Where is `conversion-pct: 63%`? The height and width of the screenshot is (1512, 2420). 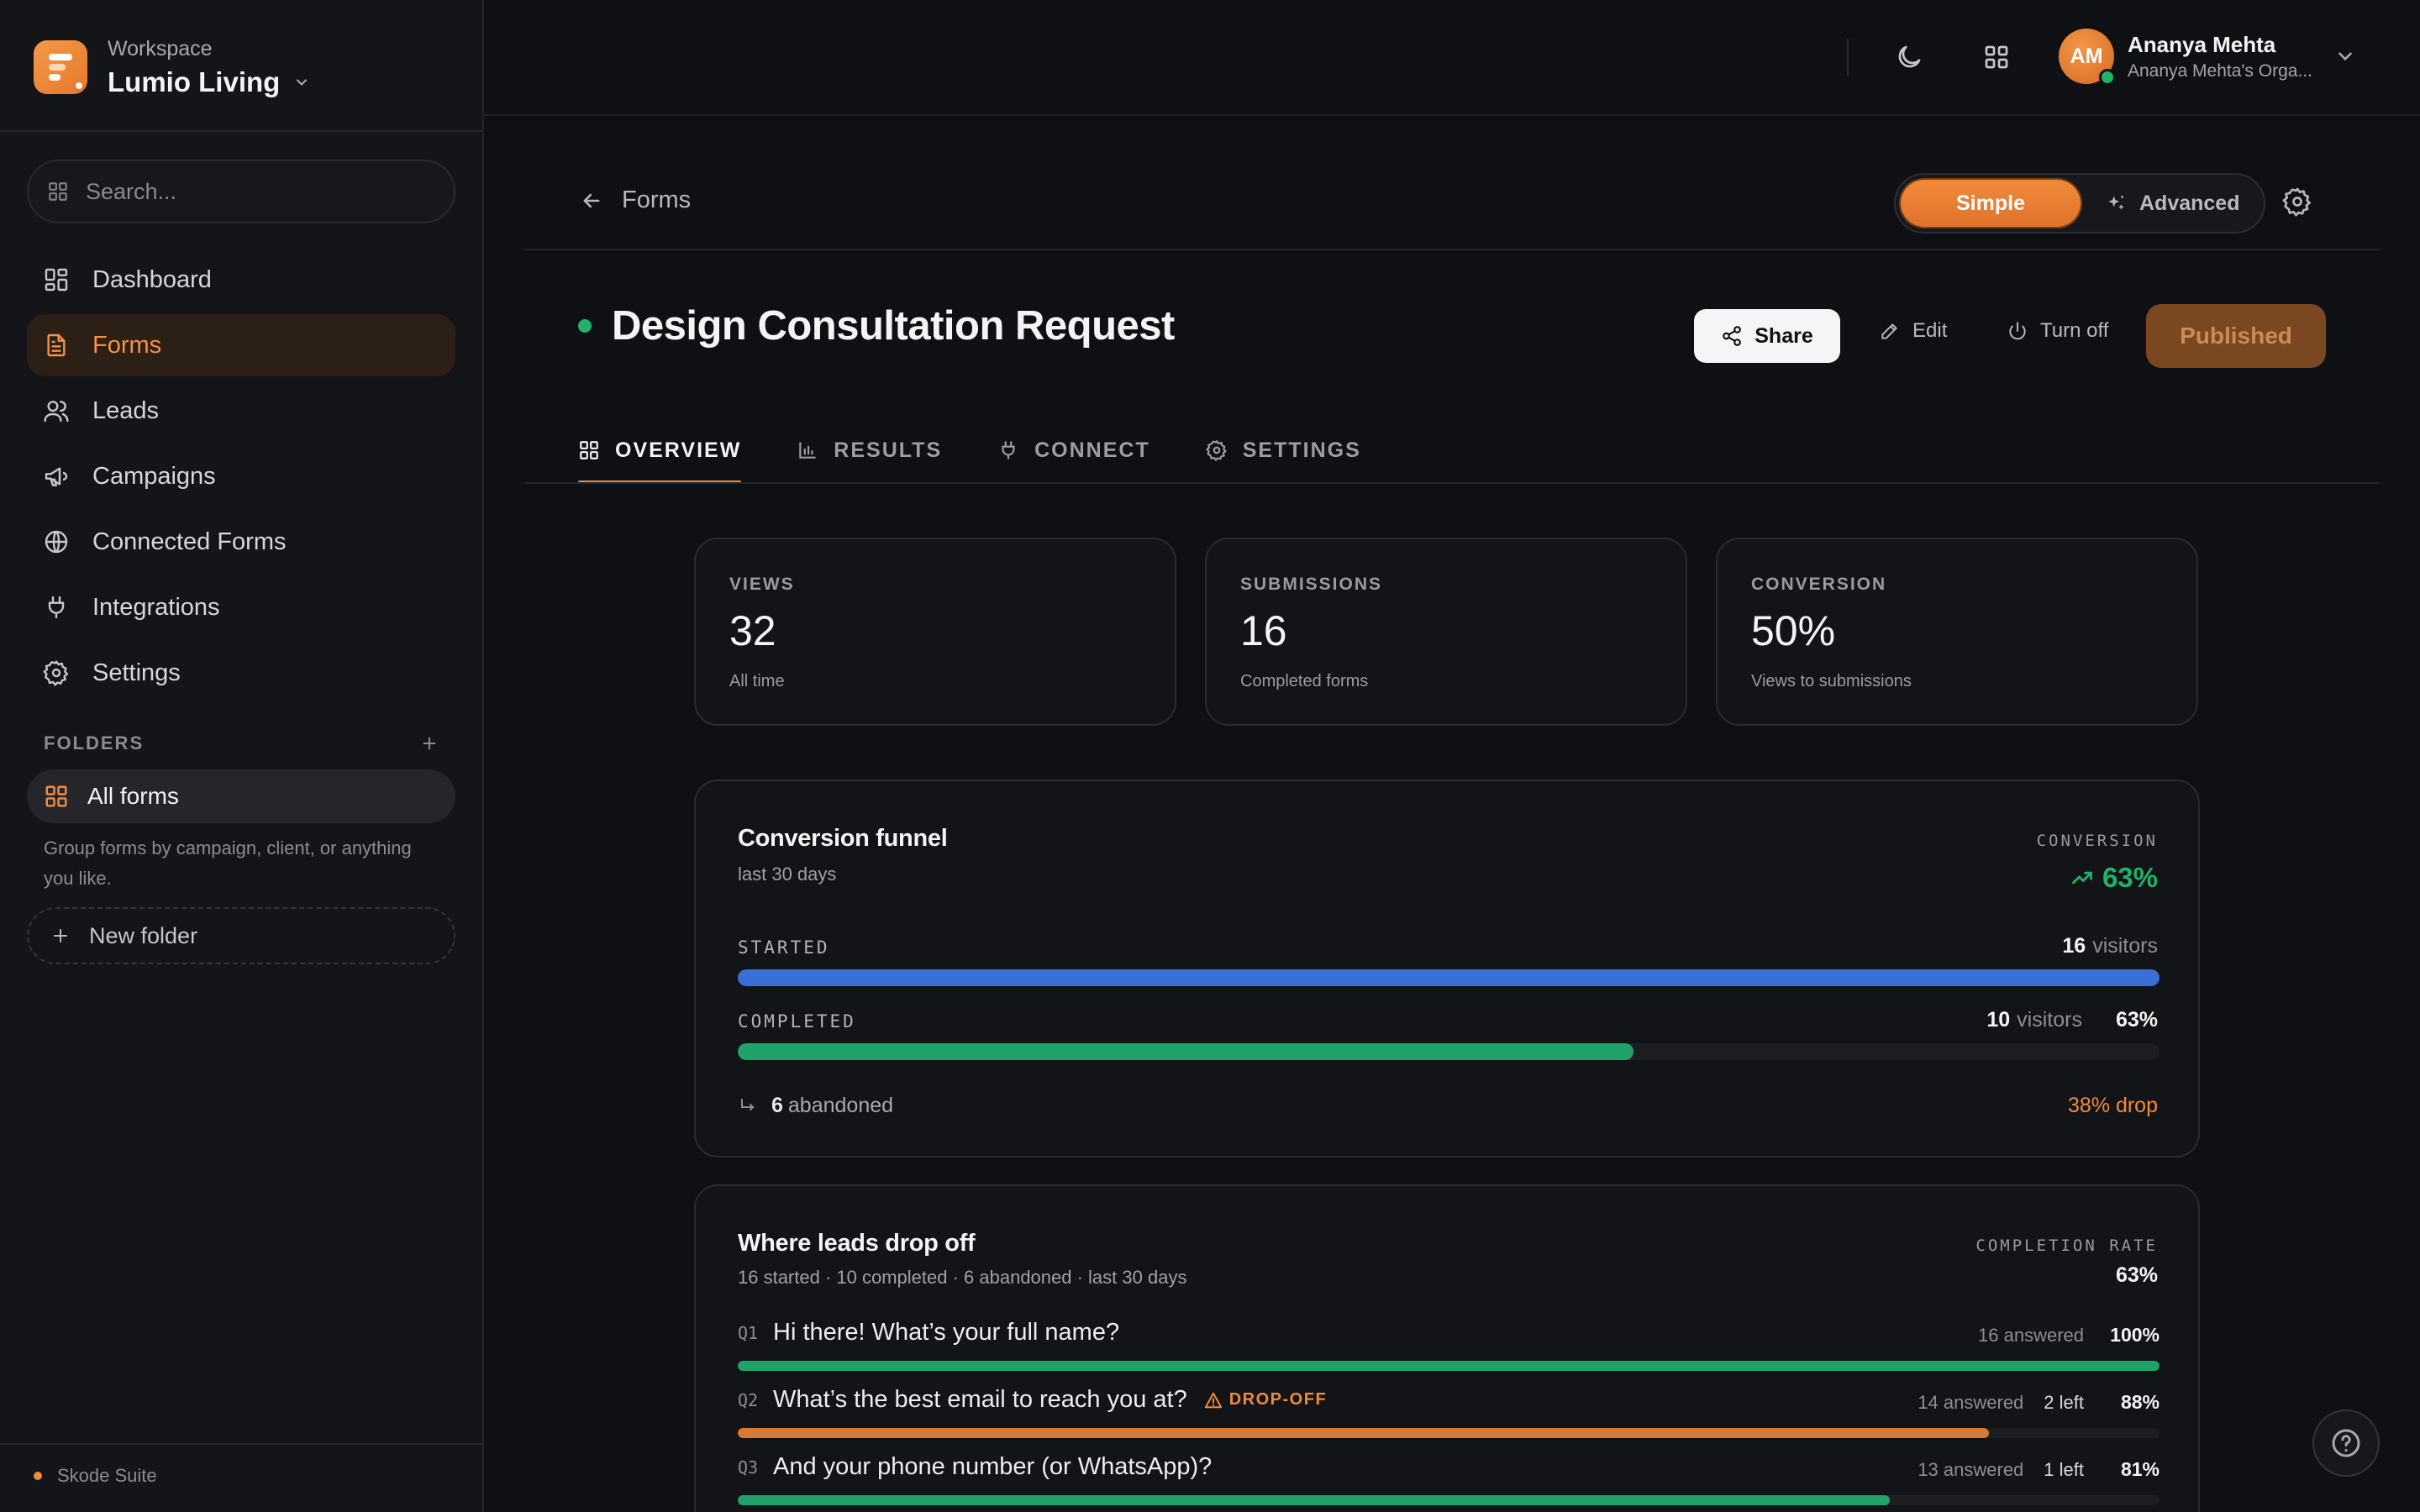
conversion-pct: 63% is located at coordinates (2130, 877).